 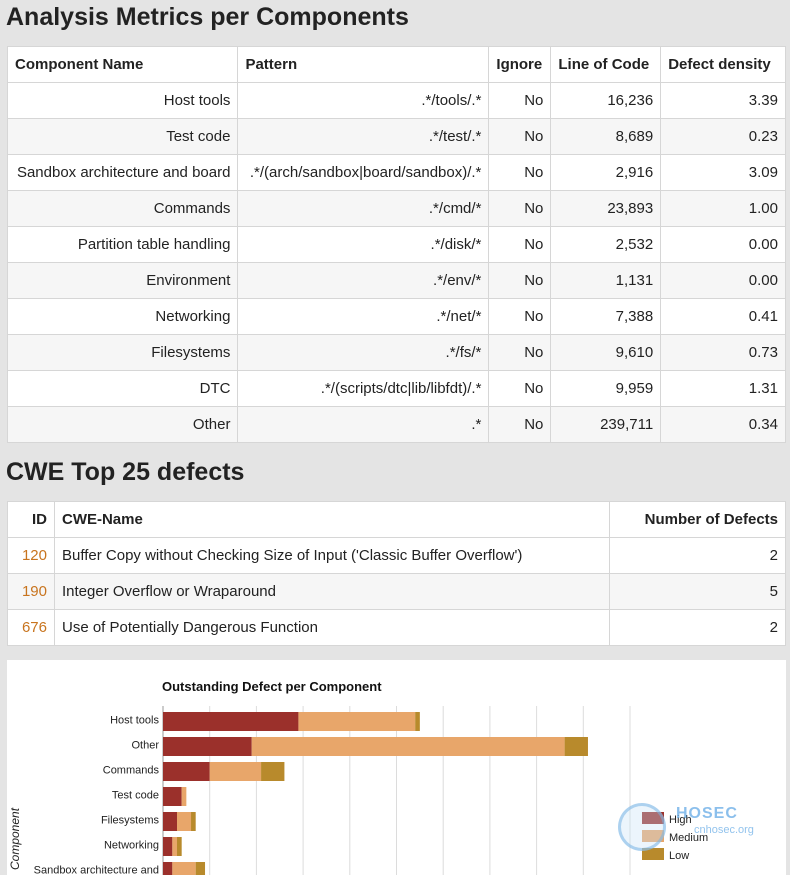 I want to click on cwe-id-link: 190, so click(x=31, y=592).